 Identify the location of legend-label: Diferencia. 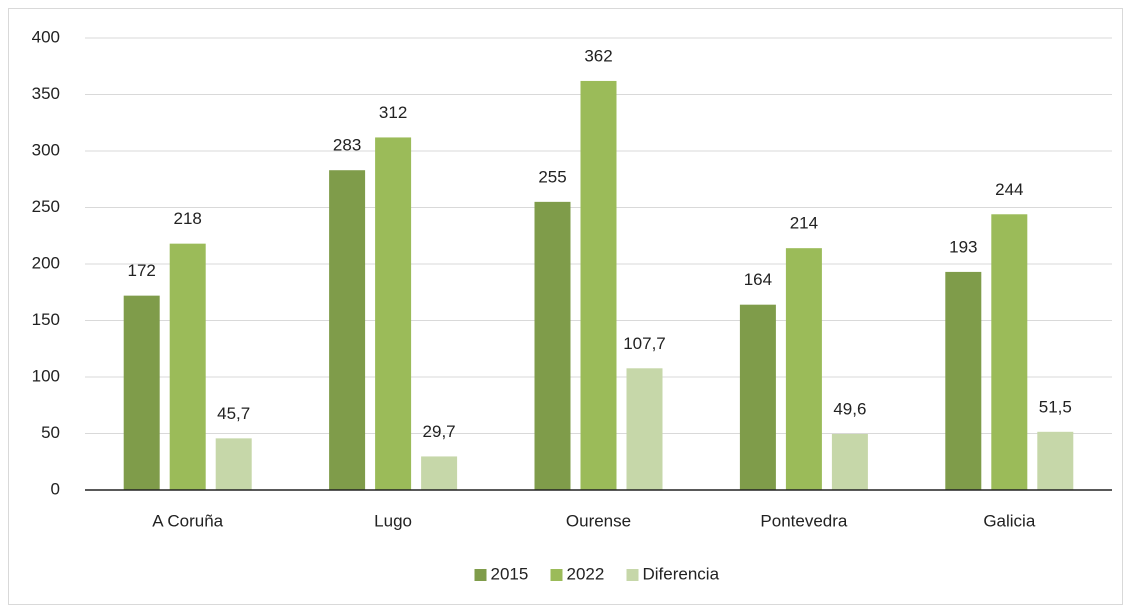
(681, 573).